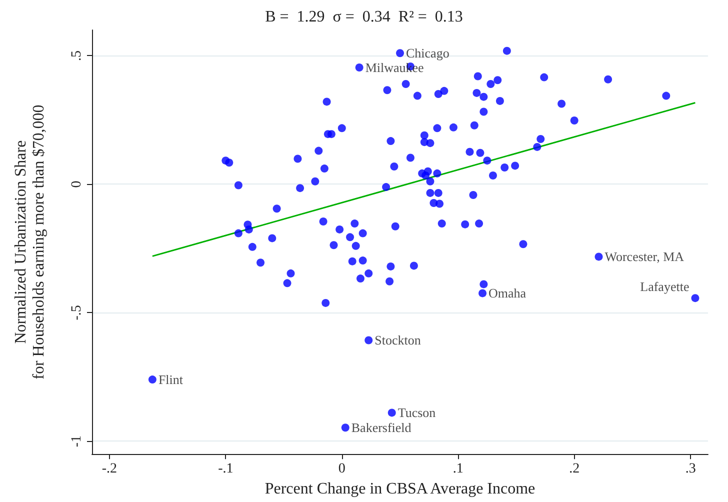 Image resolution: width=728 pixels, height=502 pixels. Describe the element at coordinates (400, 489) in the screenshot. I see `x-axis-title: Percent Change in CBSA Average Income` at that location.